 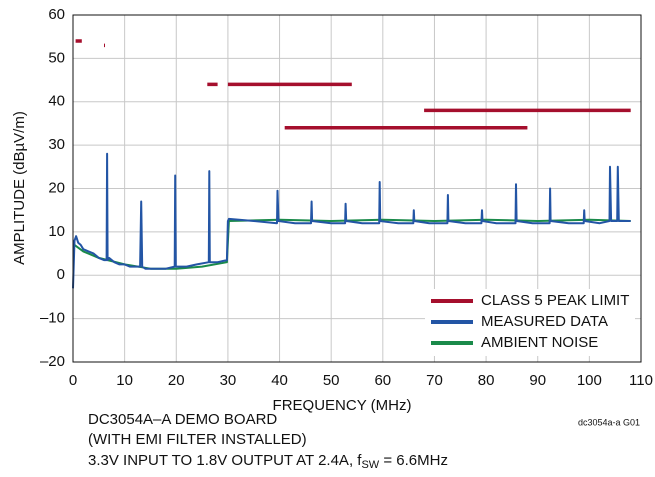 What do you see at coordinates (52, 318) in the screenshot?
I see `y-tick-label: –10` at bounding box center [52, 318].